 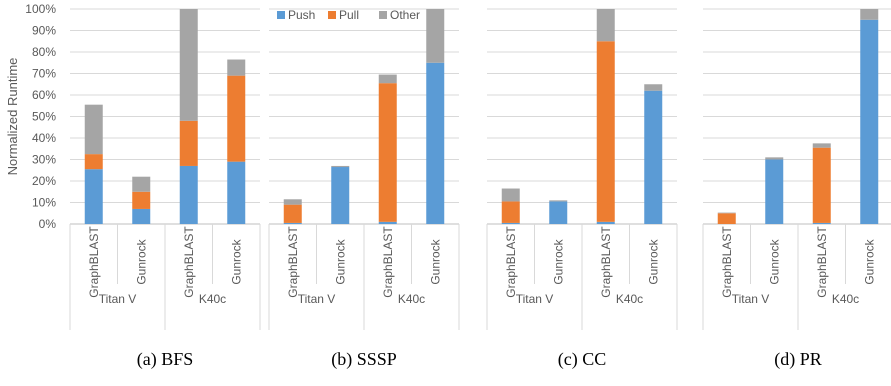 What do you see at coordinates (281, 15) in the screenshot?
I see `legend-swatch-push` at bounding box center [281, 15].